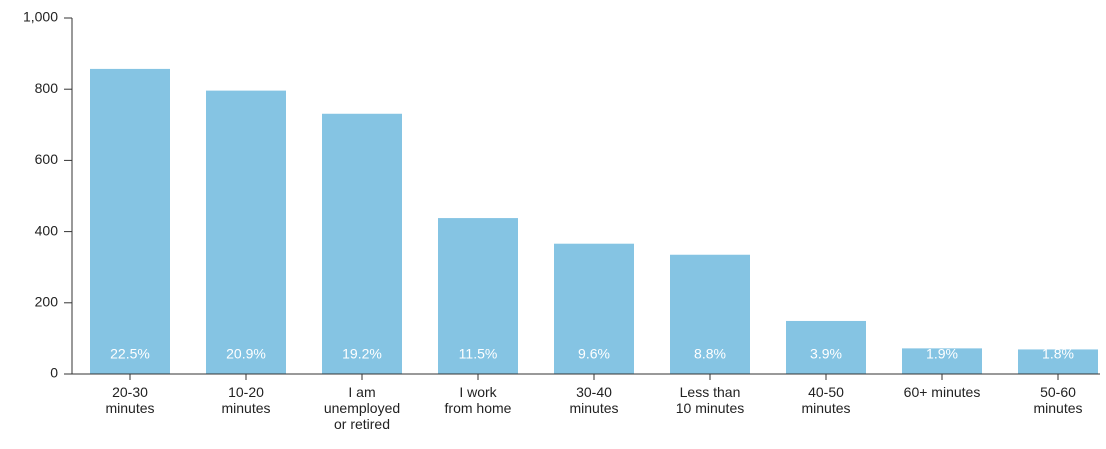 Image resolution: width=1106 pixels, height=449 pixels. What do you see at coordinates (246, 400) in the screenshot?
I see `x-tick-label: 10-20 minutes` at bounding box center [246, 400].